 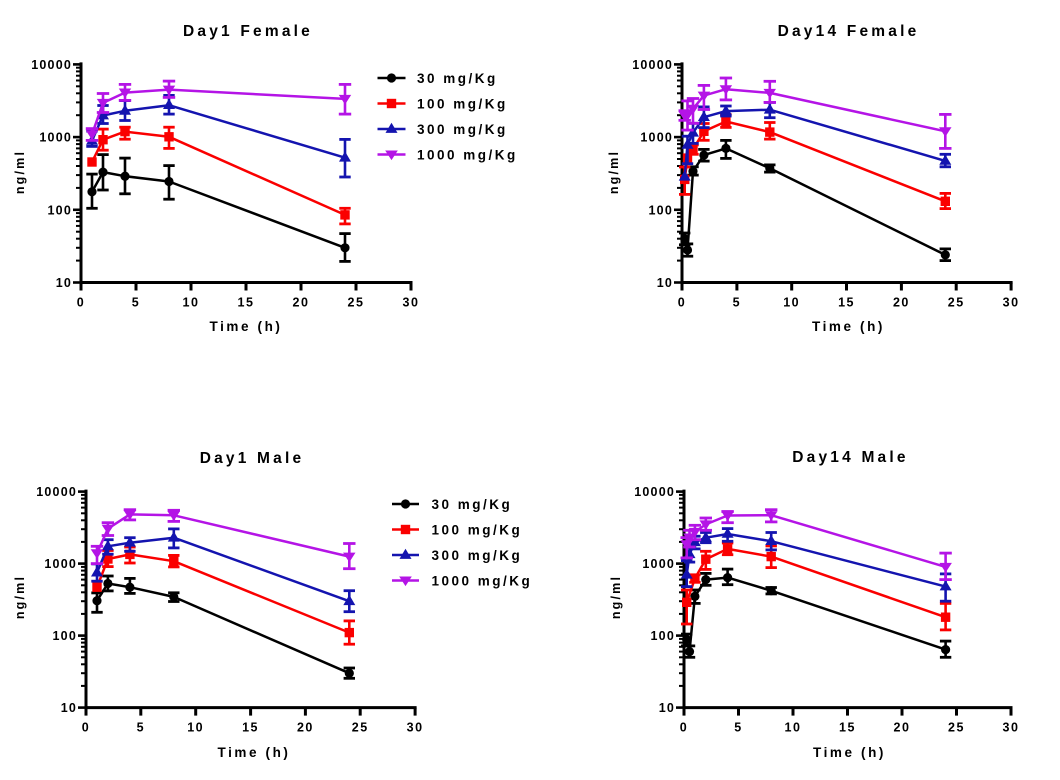 I want to click on svg-text: Day14 Male, so click(x=850, y=457).